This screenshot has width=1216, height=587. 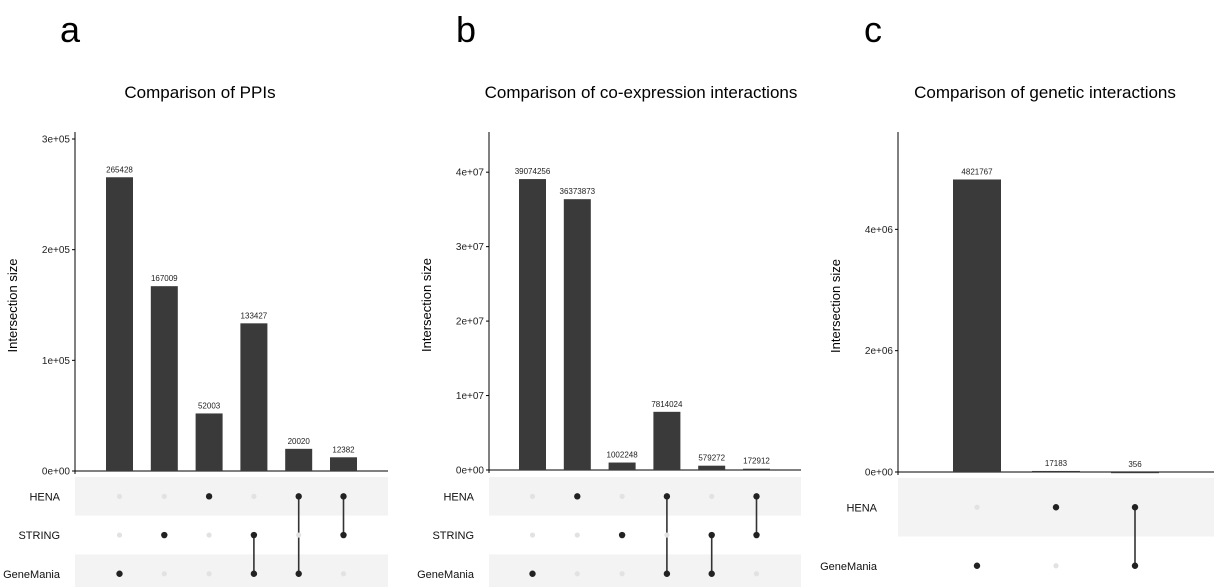 I want to click on y-tick-label: 3e+05, so click(x=56, y=140).